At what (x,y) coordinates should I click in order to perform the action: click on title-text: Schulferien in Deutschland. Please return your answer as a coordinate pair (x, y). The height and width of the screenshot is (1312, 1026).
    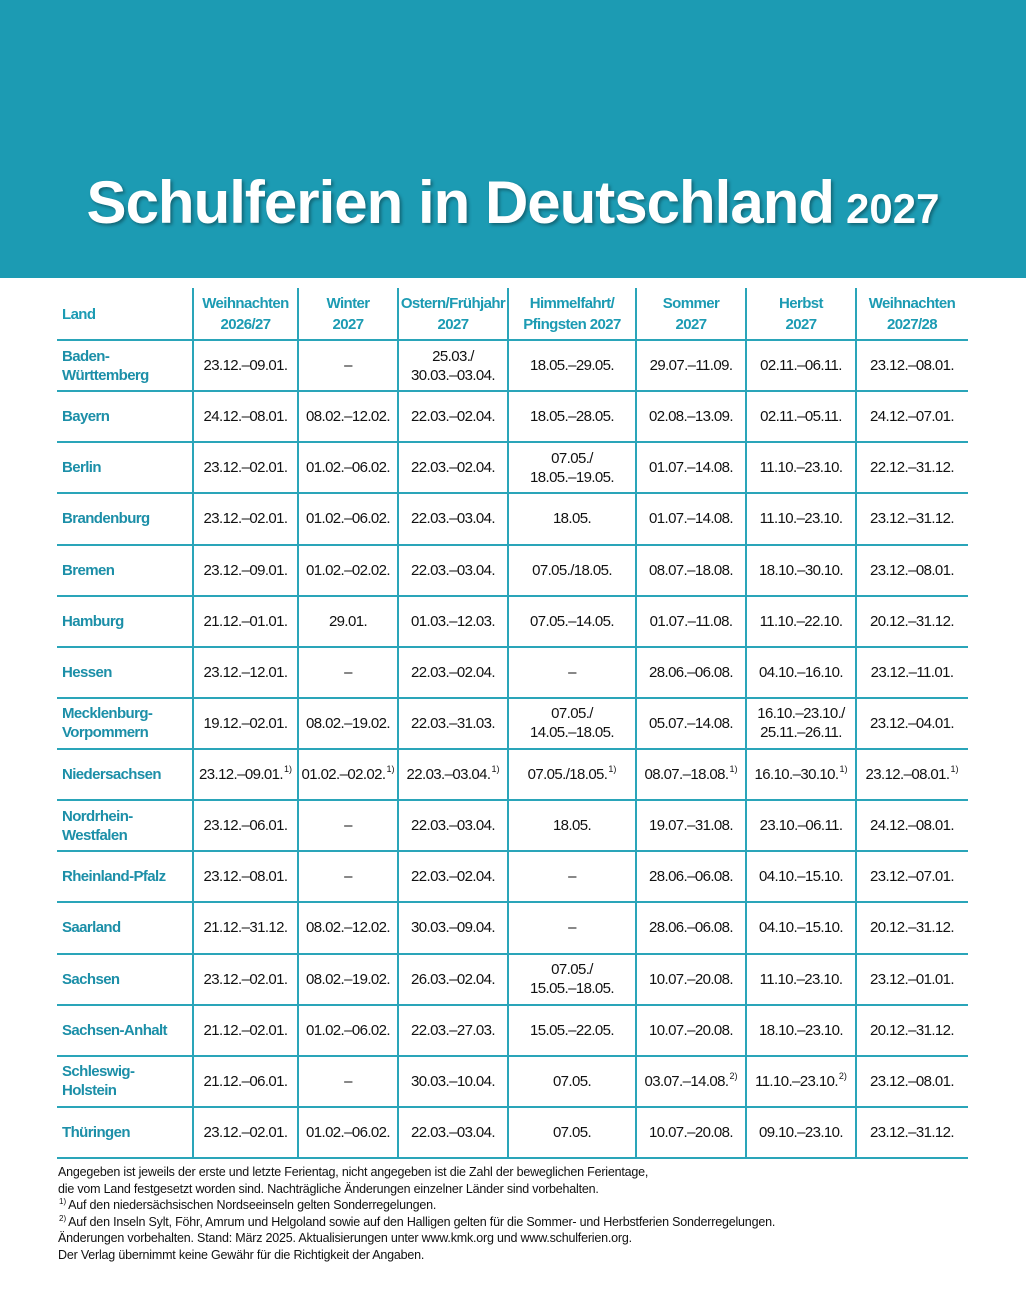
    Looking at the image, I should click on (460, 202).